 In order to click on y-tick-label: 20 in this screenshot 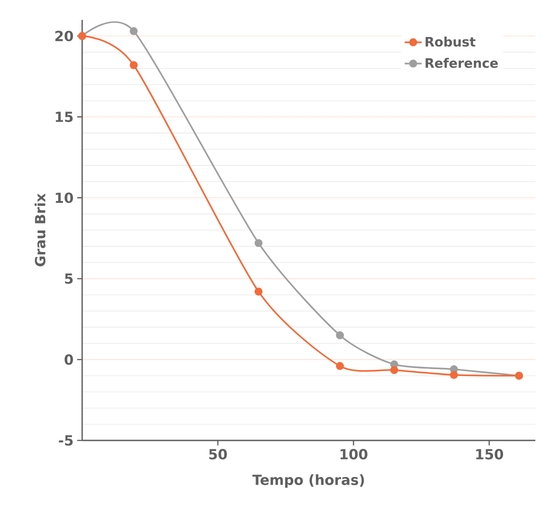, I will do `click(64, 36)`.